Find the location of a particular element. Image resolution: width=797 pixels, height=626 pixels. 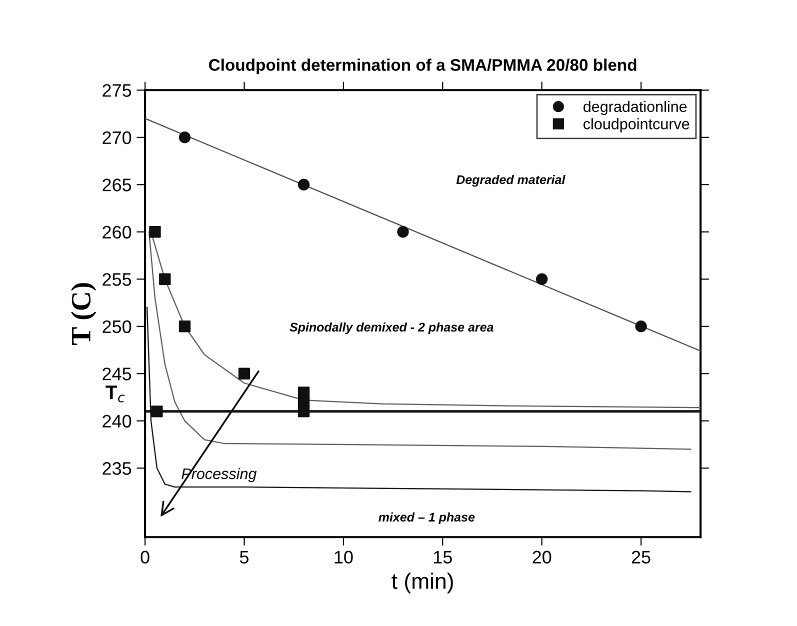

y-tick-label: 275 is located at coordinates (117, 90).